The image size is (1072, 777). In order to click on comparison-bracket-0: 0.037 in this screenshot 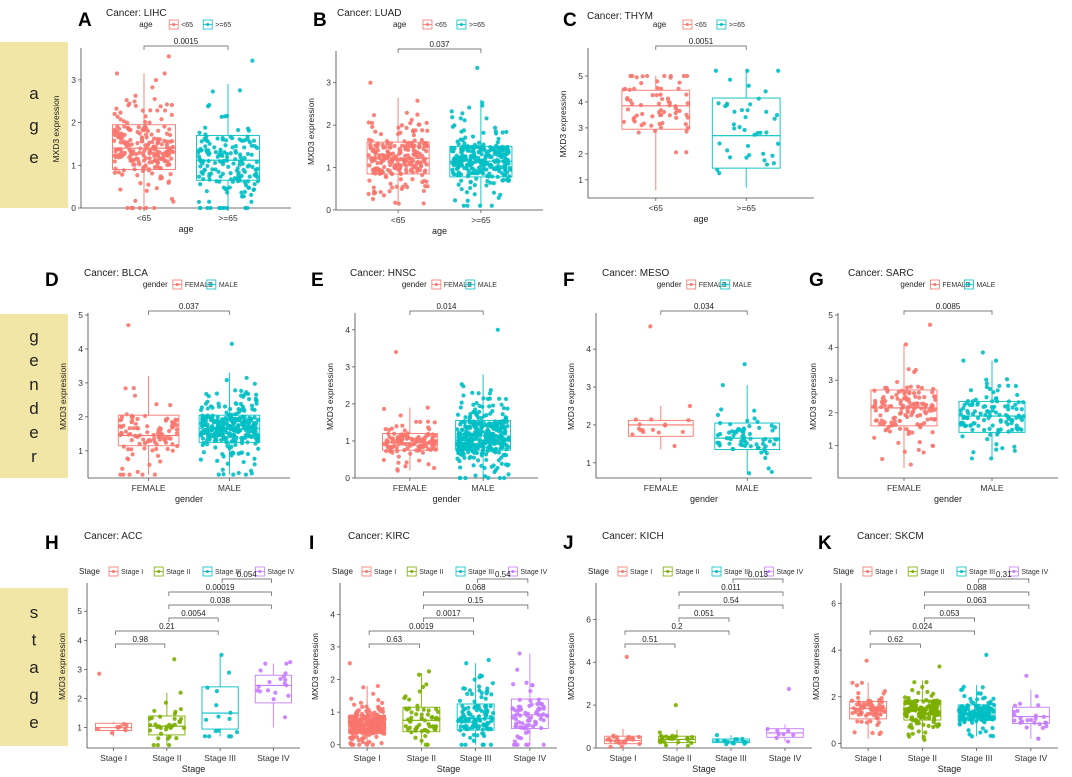, I will do `click(439, 46)`.